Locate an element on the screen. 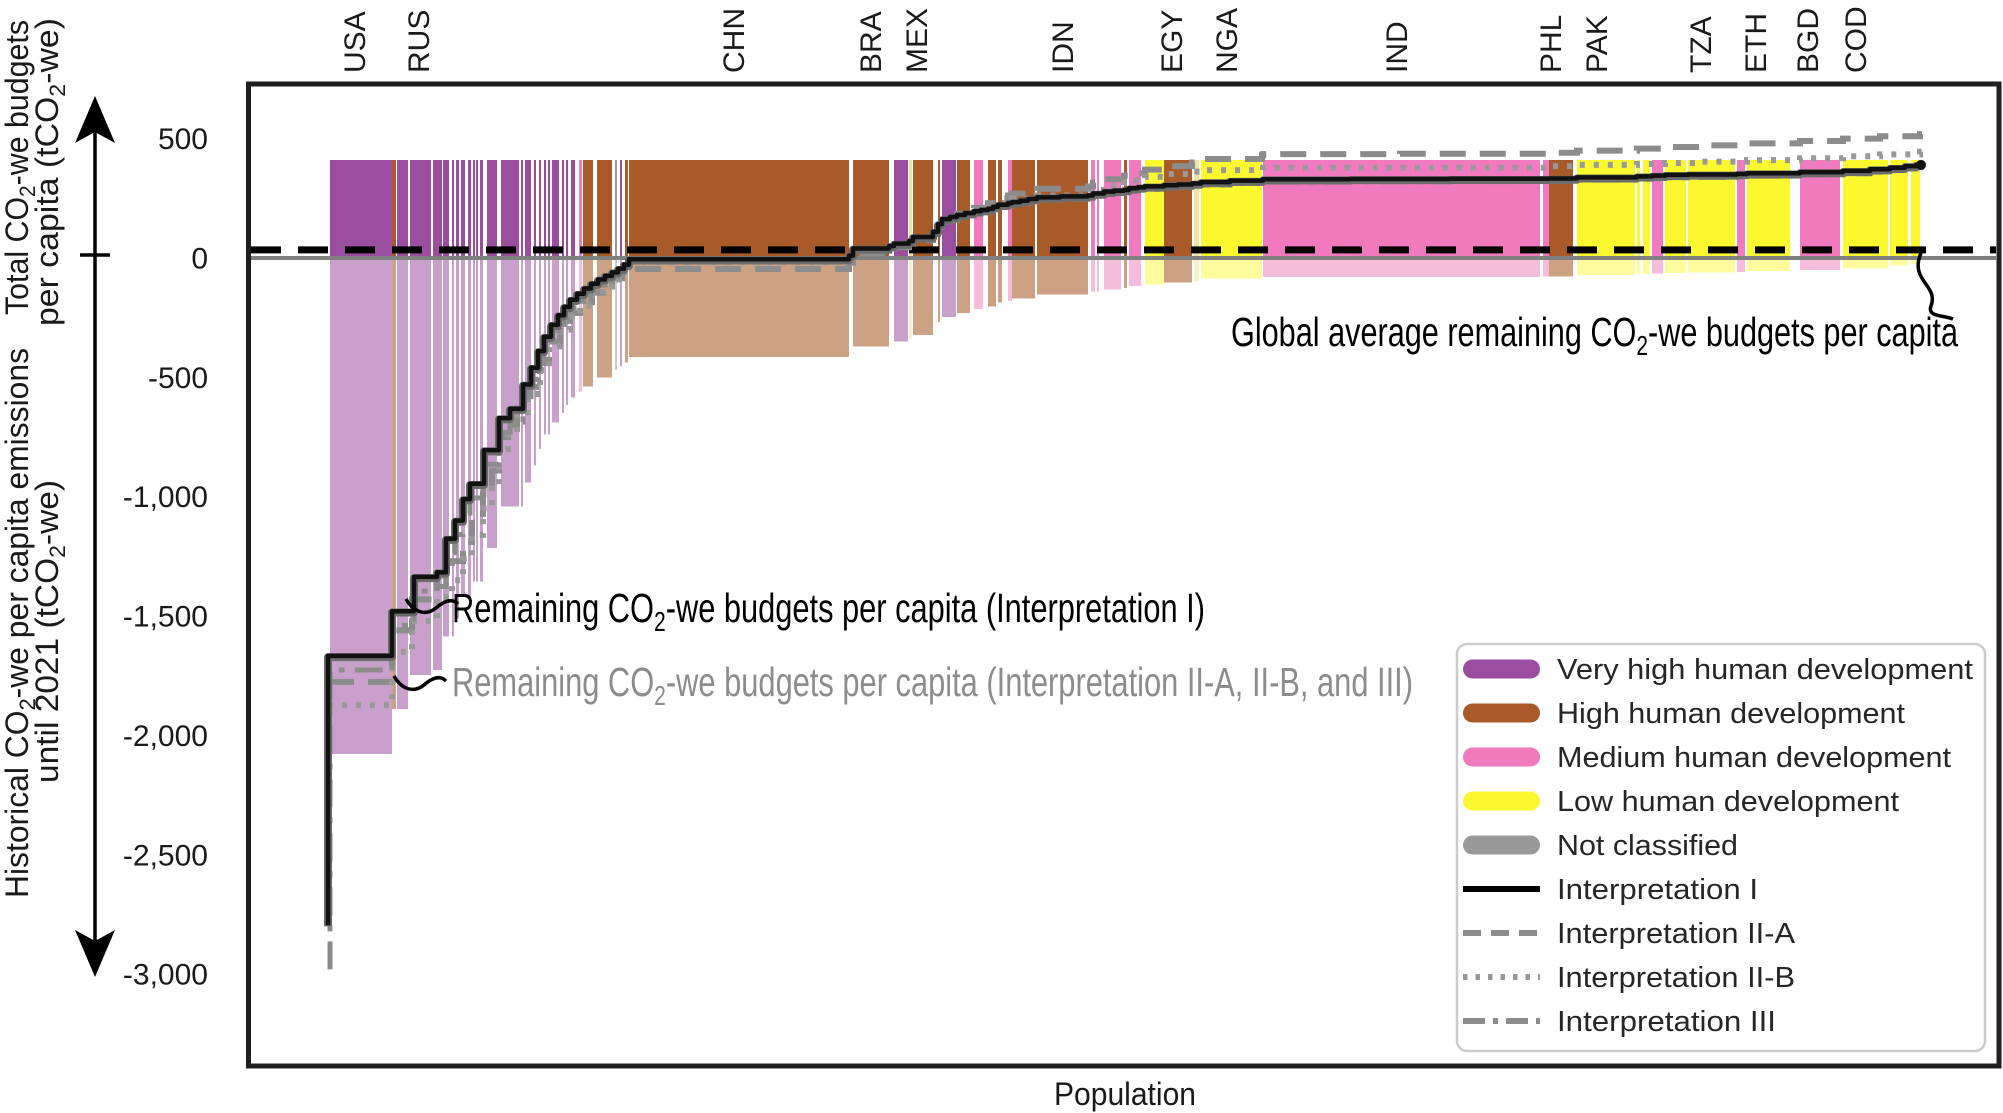  svg-text: COD is located at coordinates (1856, 39).